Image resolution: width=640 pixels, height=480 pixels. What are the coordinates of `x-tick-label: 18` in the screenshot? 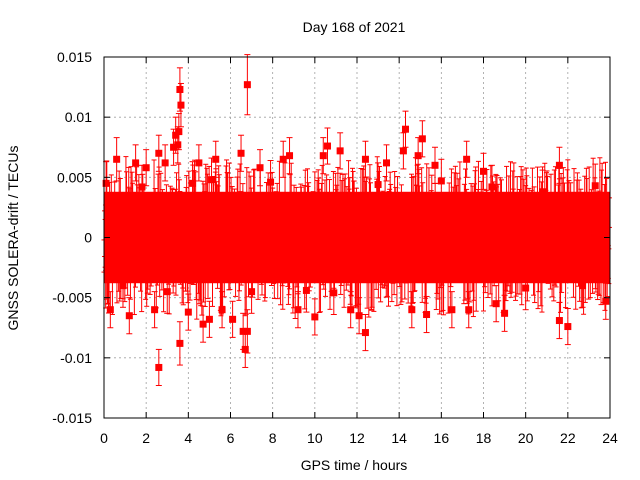 It's located at (484, 438).